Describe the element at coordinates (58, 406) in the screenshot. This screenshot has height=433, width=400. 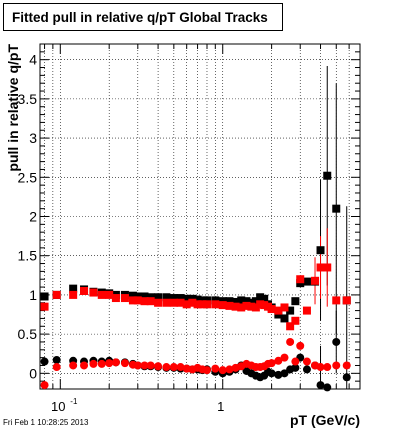
I see `x-tick-label: 10` at that location.